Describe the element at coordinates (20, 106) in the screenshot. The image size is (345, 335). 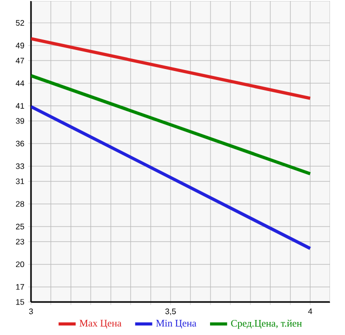
I see `y-tick-label: 41` at that location.